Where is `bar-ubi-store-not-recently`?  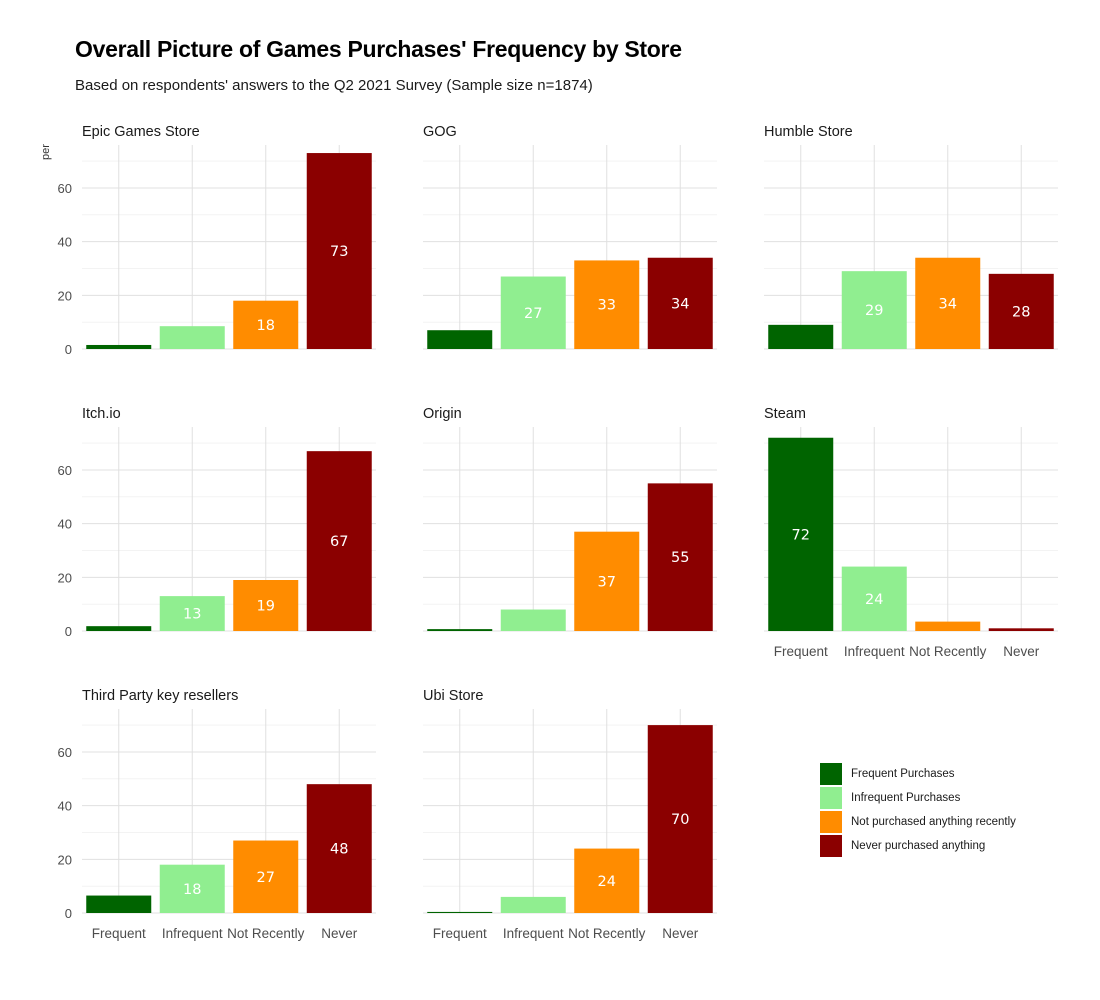 bar-ubi-store-not-recently is located at coordinates (607, 880).